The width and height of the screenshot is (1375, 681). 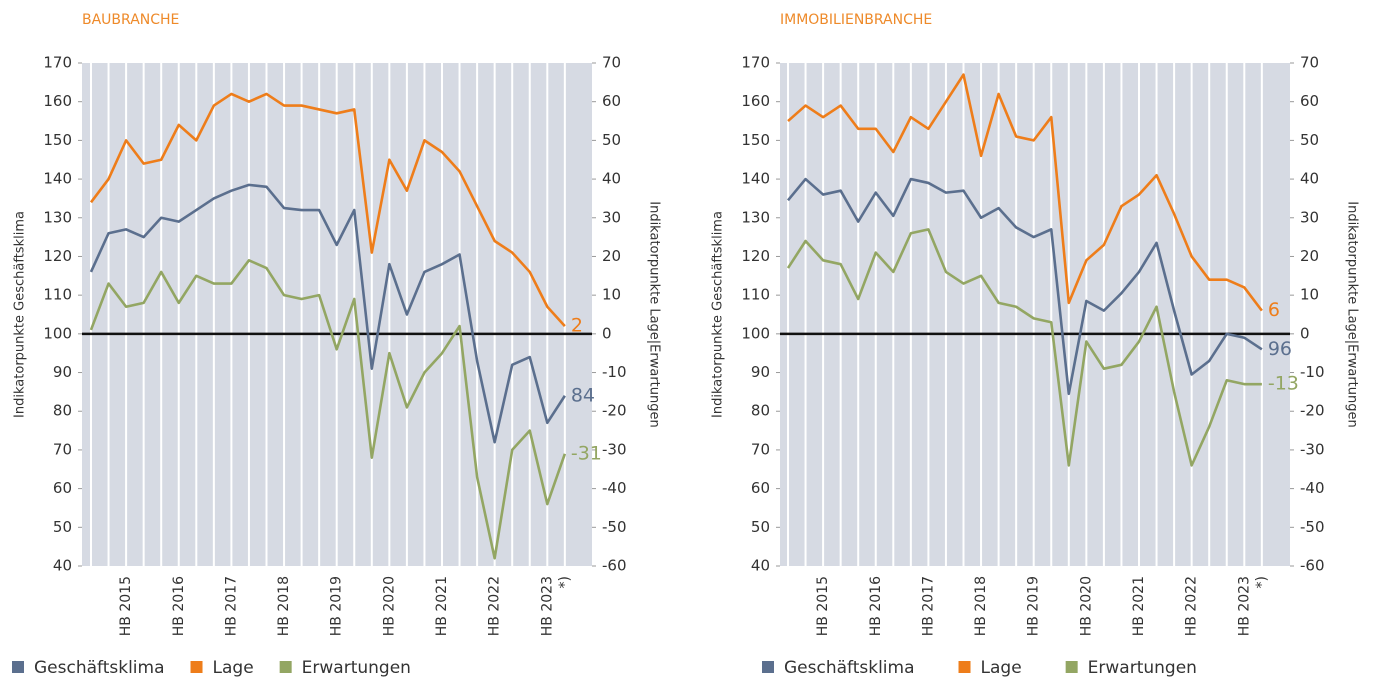 What do you see at coordinates (583, 395) in the screenshot?
I see `end-label: 84` at bounding box center [583, 395].